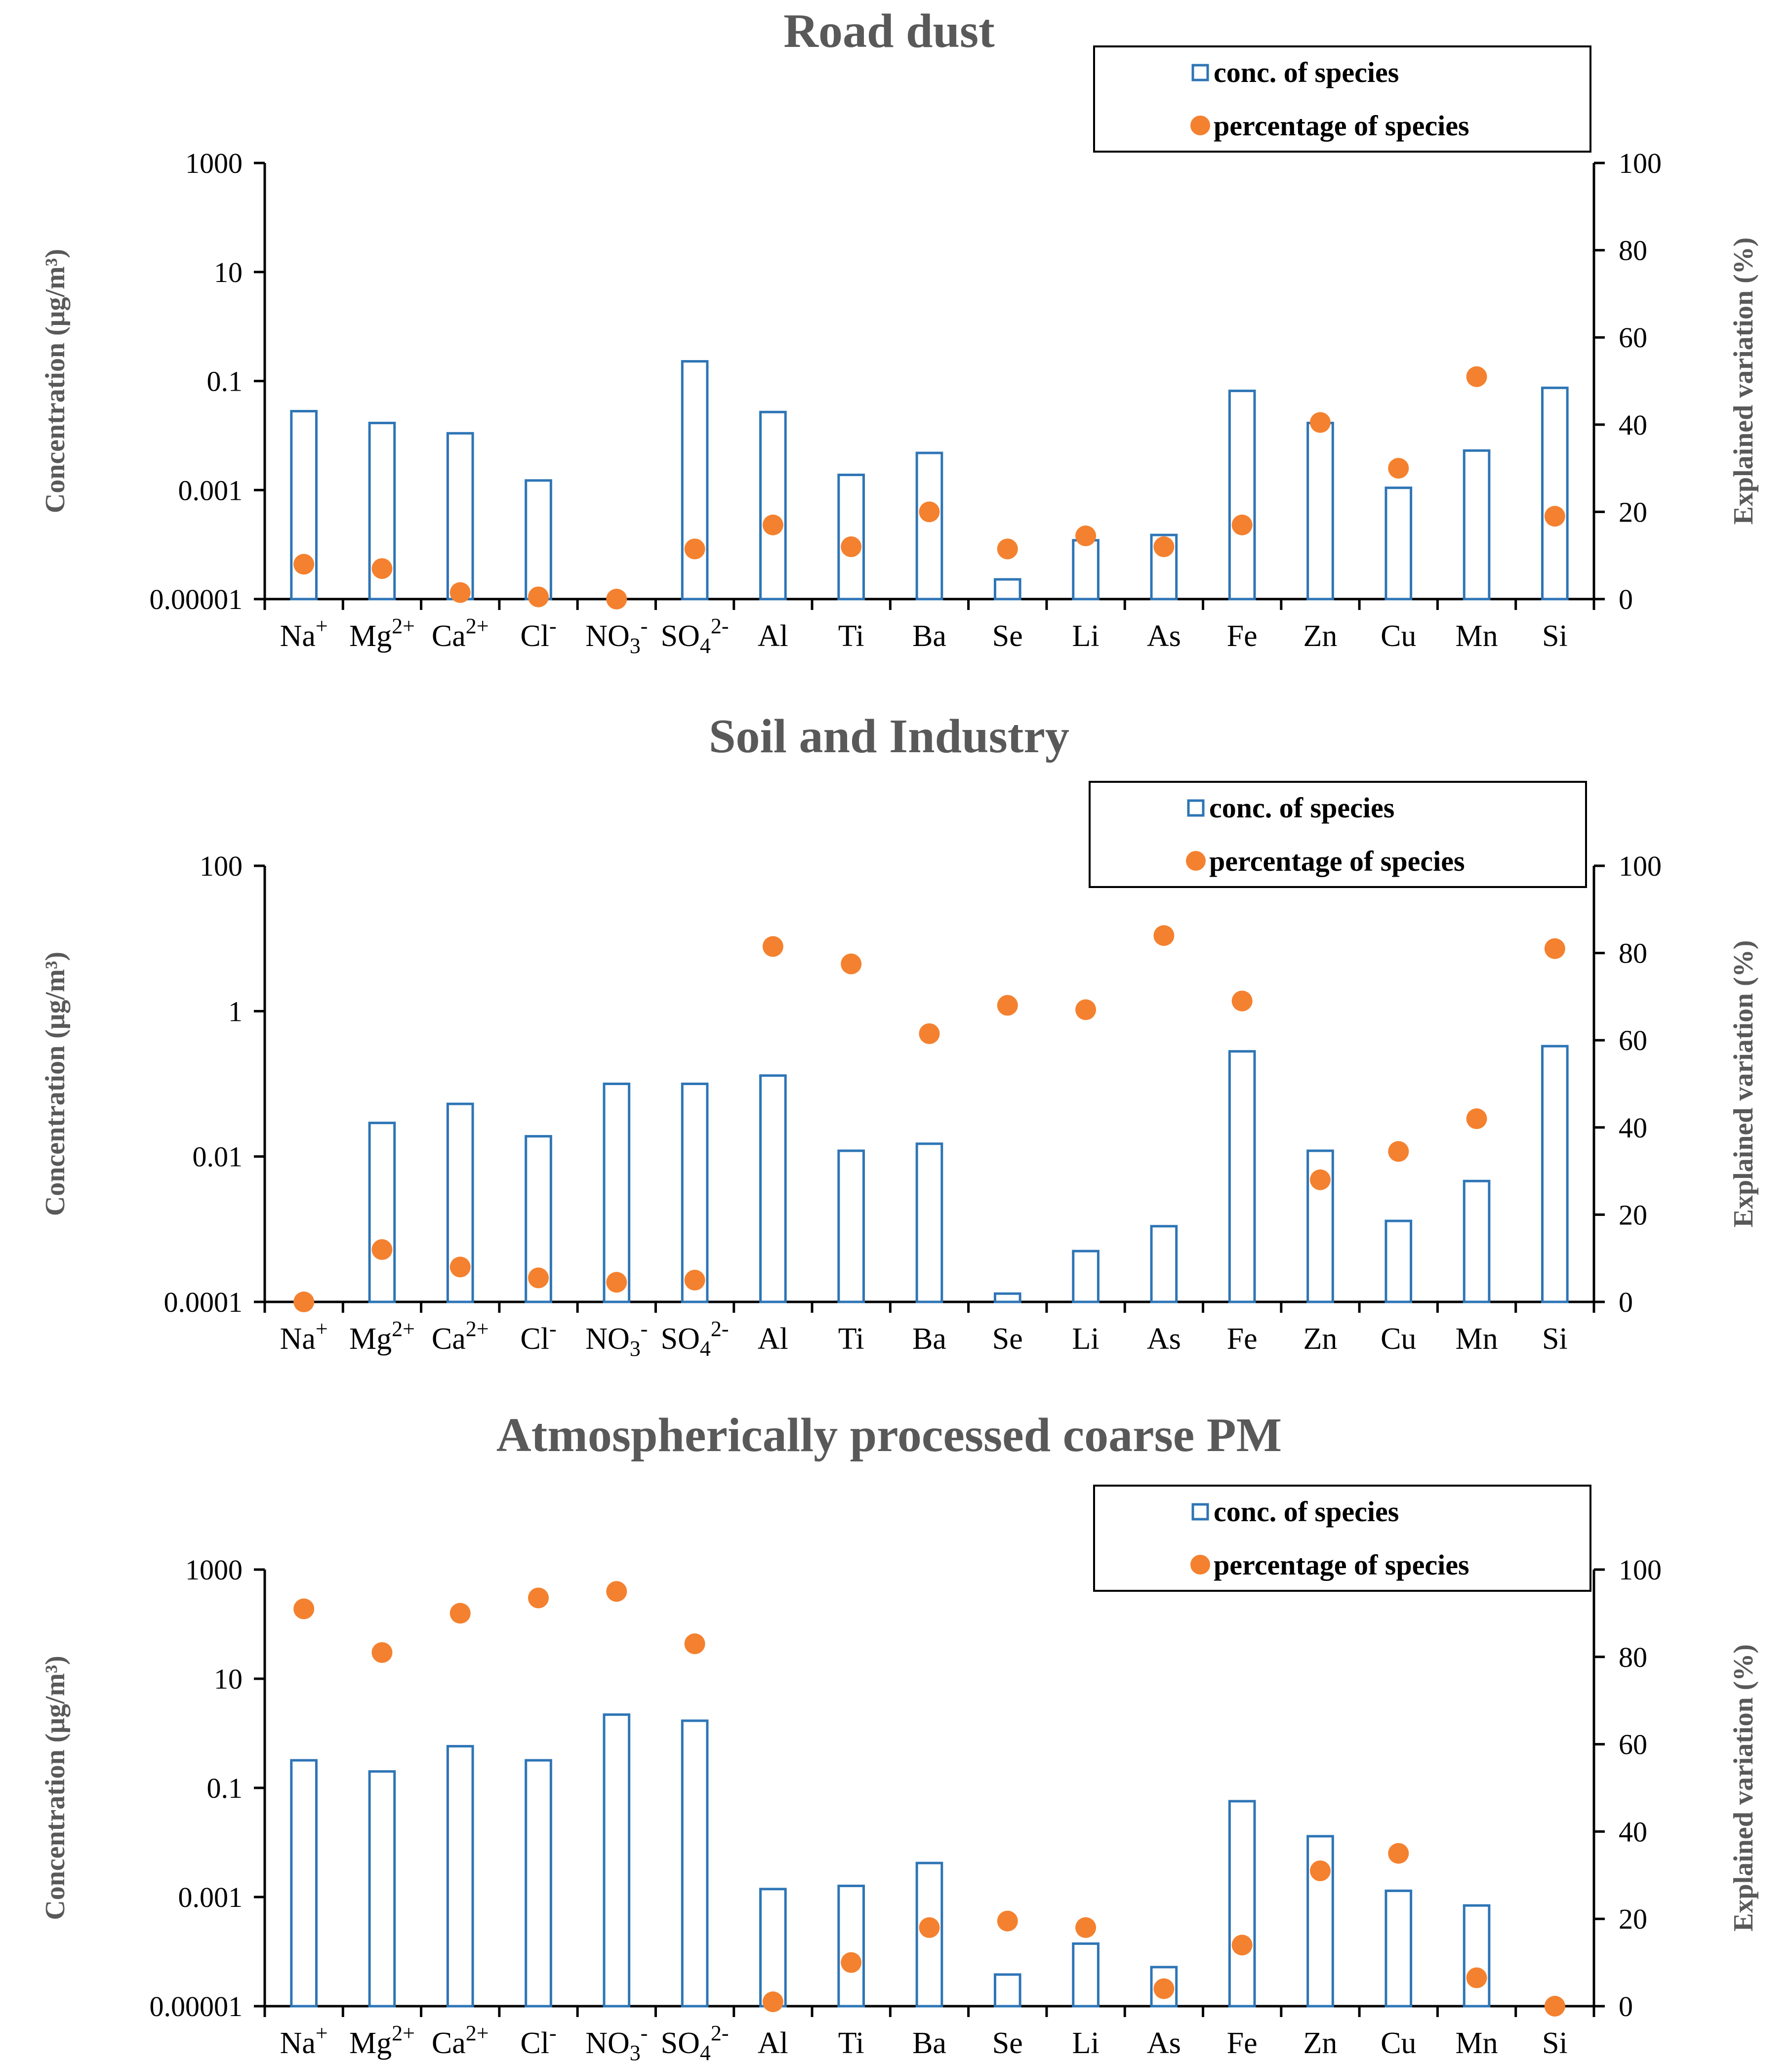  I want to click on dot-percentage-ca, so click(460, 1613).